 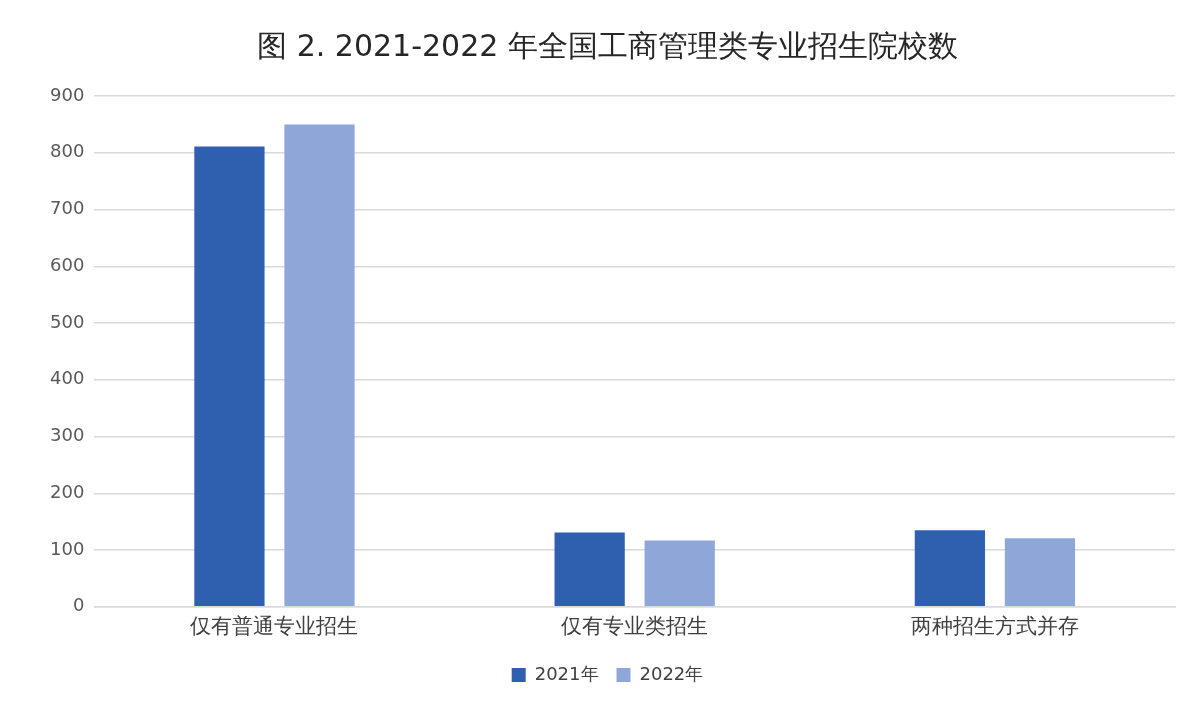 I want to click on x-tick-label: 仅有普通专业招生, so click(x=274, y=625).